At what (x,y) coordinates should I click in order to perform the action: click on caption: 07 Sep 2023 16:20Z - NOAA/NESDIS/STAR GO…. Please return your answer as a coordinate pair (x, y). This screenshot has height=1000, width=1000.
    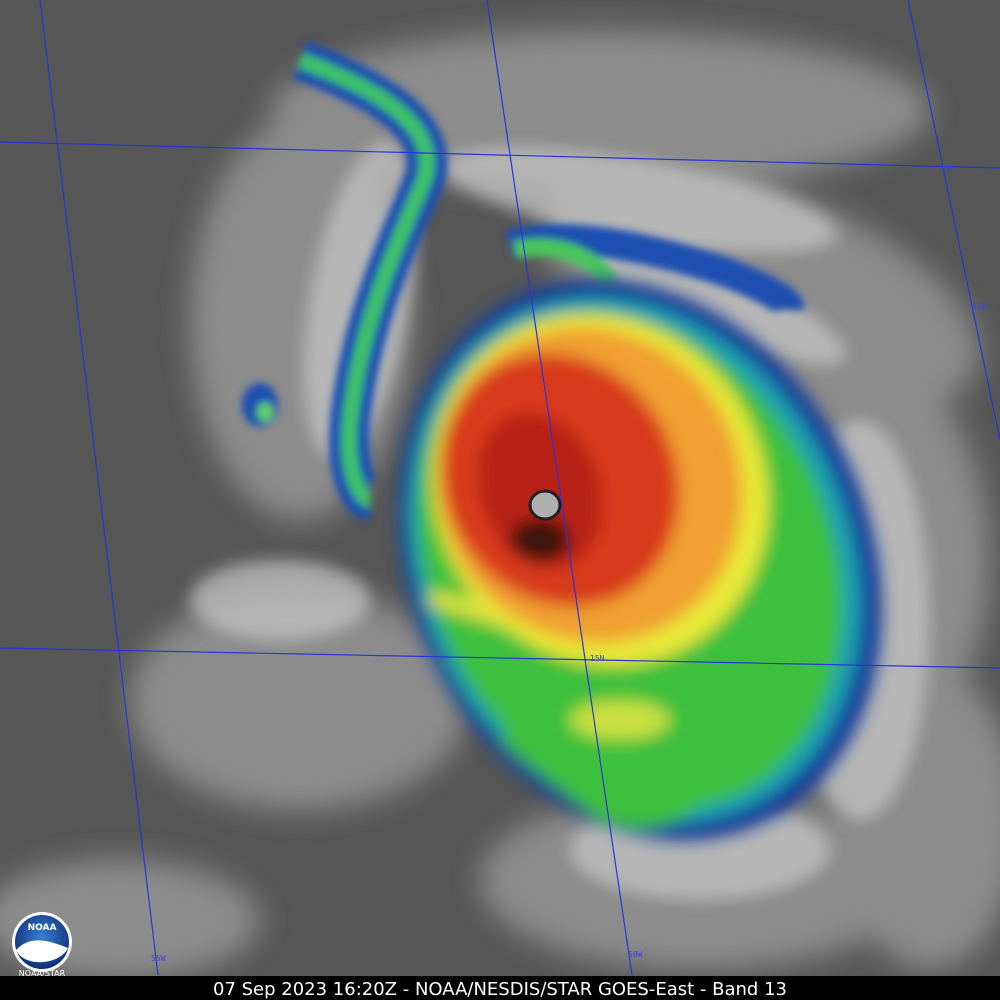
    Looking at the image, I should click on (500, 989).